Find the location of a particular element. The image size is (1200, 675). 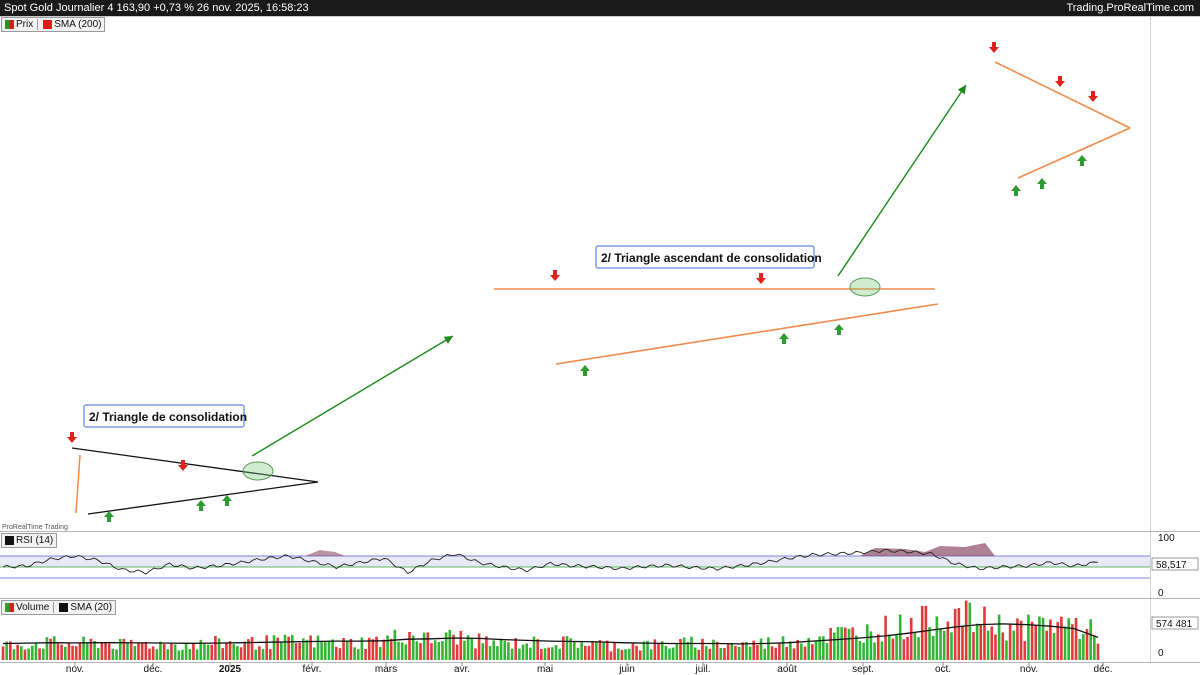

volume-legend: Volume SMA (20) is located at coordinates (59, 607).